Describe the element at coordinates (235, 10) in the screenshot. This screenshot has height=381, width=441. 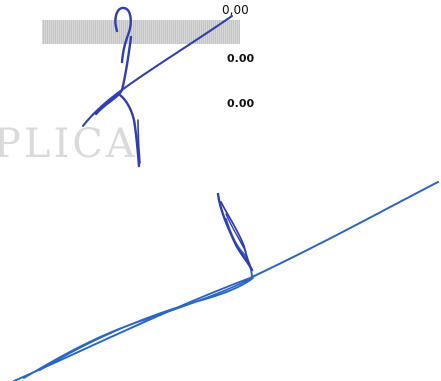
I see `amount-value-1: 0,00` at that location.